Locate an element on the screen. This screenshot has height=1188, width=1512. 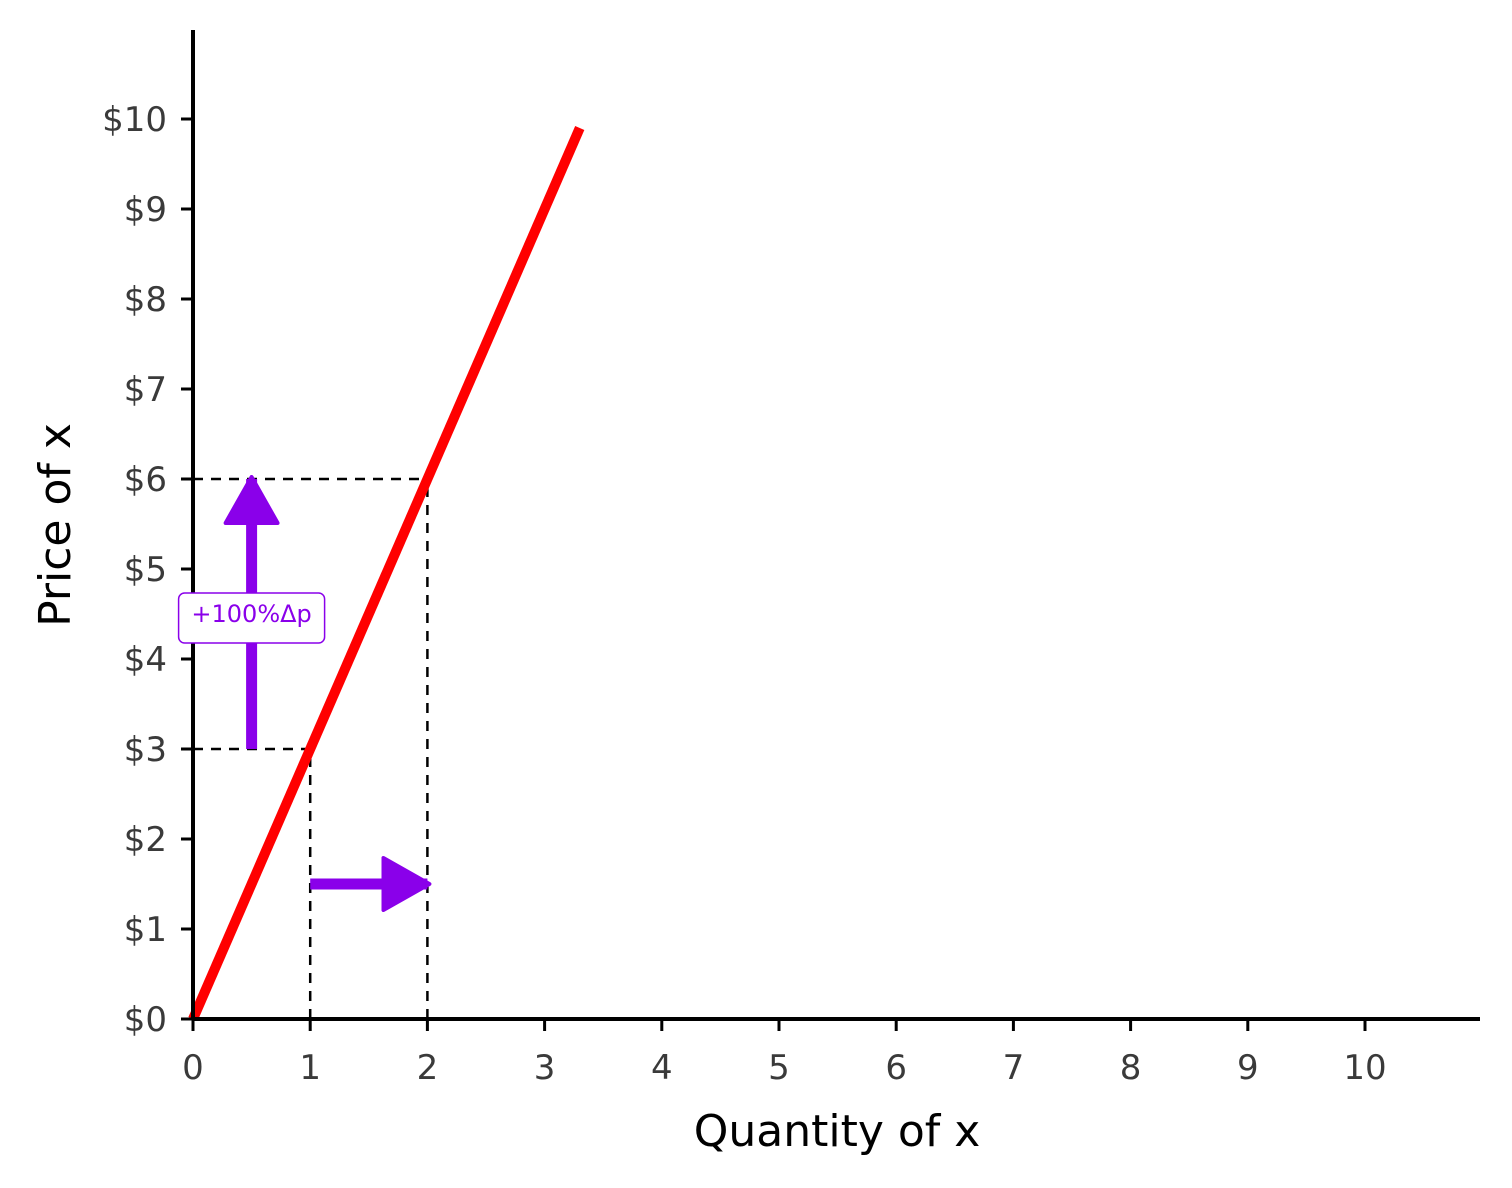
y-tick-label: $8 is located at coordinates (145, 300).